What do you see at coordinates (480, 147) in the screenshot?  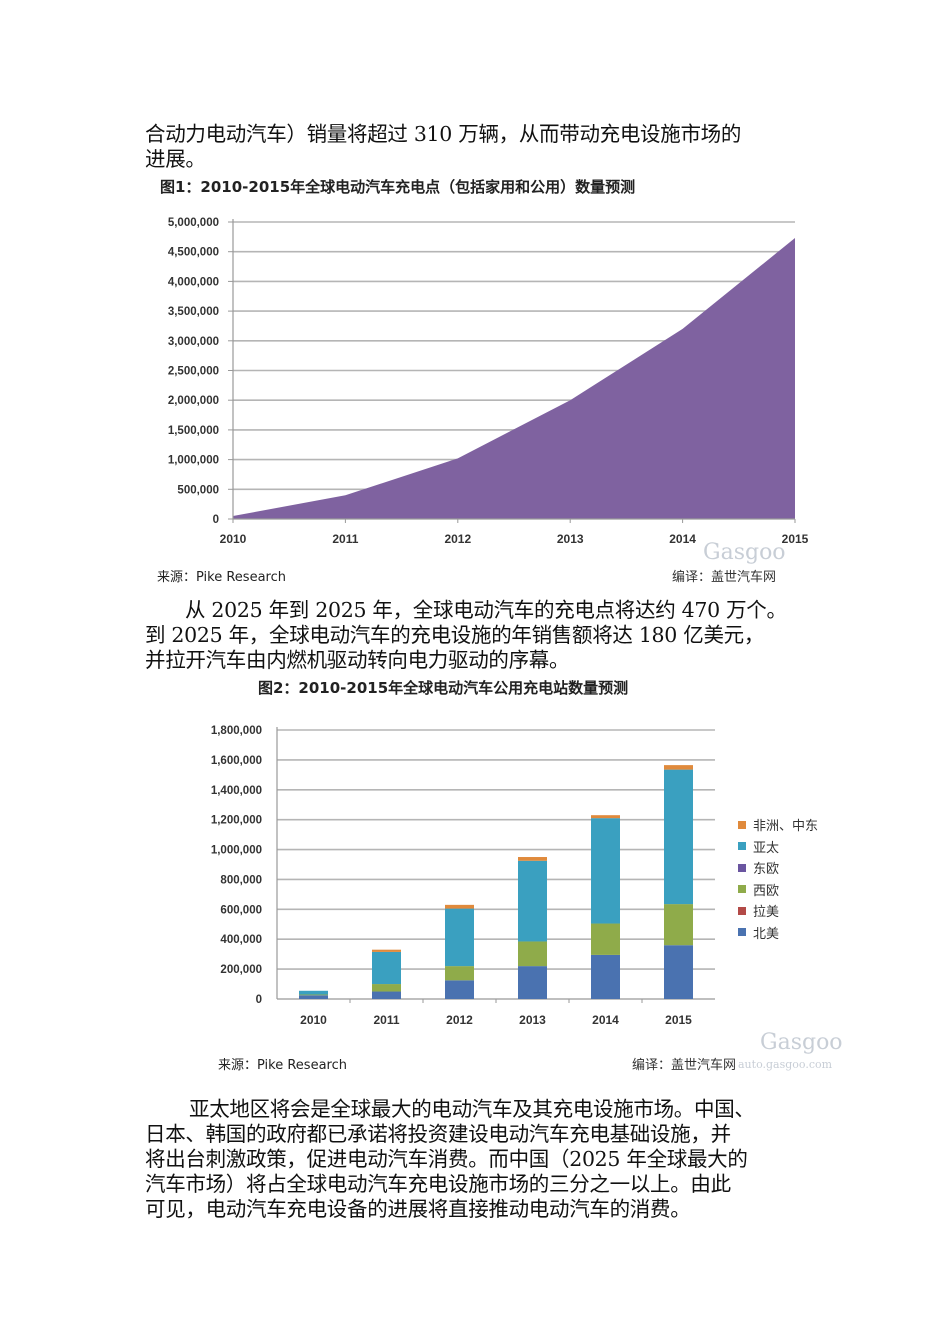 I see `paragraph-1: 合动力电动汽车）销量将超过 310 万辆，从而带动充电设施市场的 进展。` at bounding box center [480, 147].